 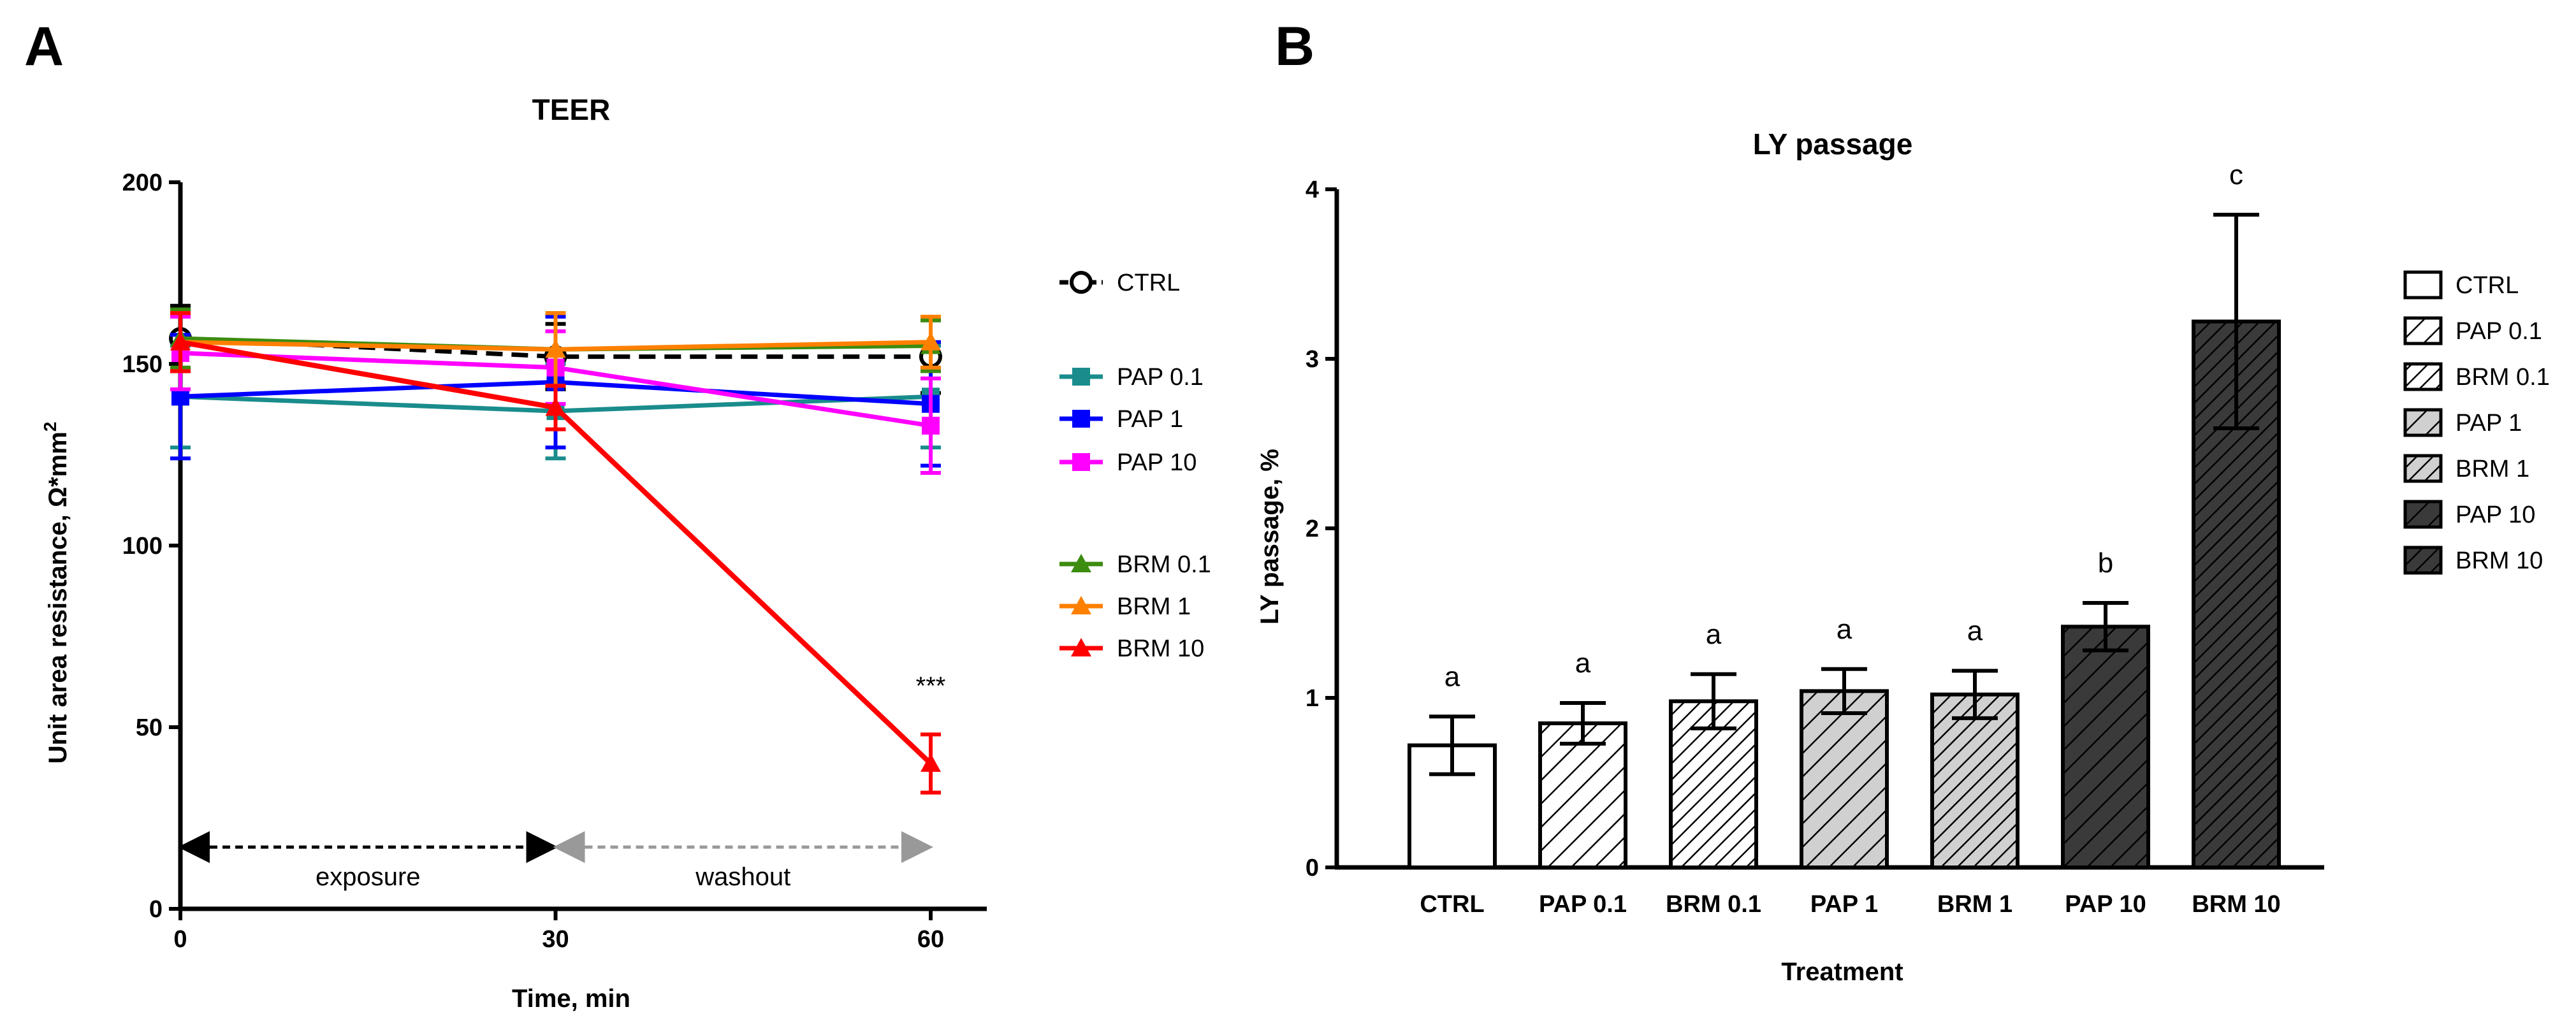 I want to click on teer-legend-label: BRM 0.1, so click(x=1164, y=564).